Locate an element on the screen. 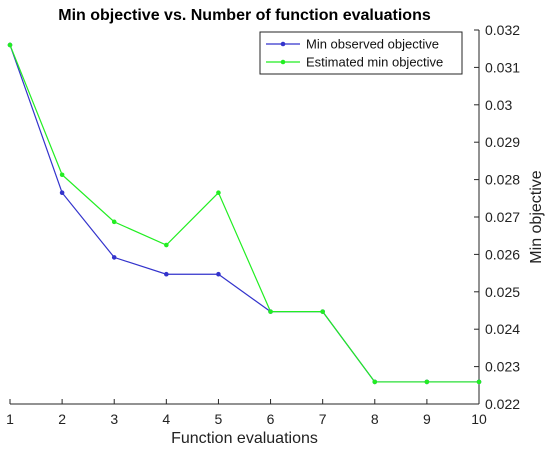 The width and height of the screenshot is (550, 450). y-tick-label: 0.026 is located at coordinates (502, 254).